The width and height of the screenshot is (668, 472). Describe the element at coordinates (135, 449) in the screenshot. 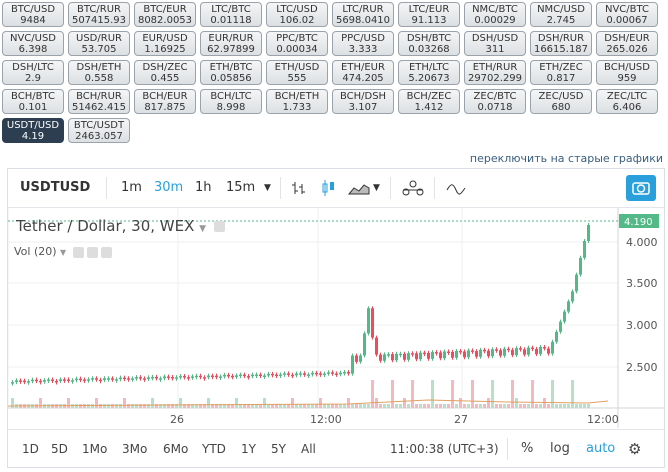

I see `range-3mo: 3Mo` at that location.